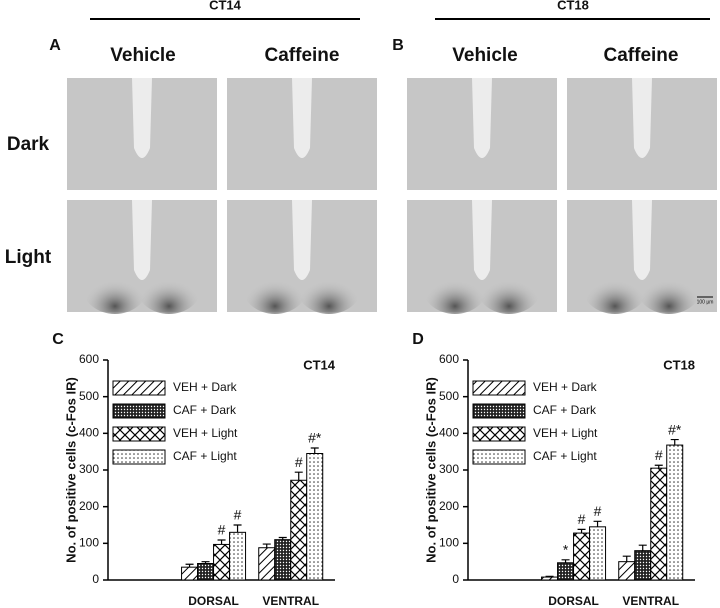 The image size is (720, 608). Describe the element at coordinates (679, 364) in the screenshot. I see `chart-title: CT18` at that location.